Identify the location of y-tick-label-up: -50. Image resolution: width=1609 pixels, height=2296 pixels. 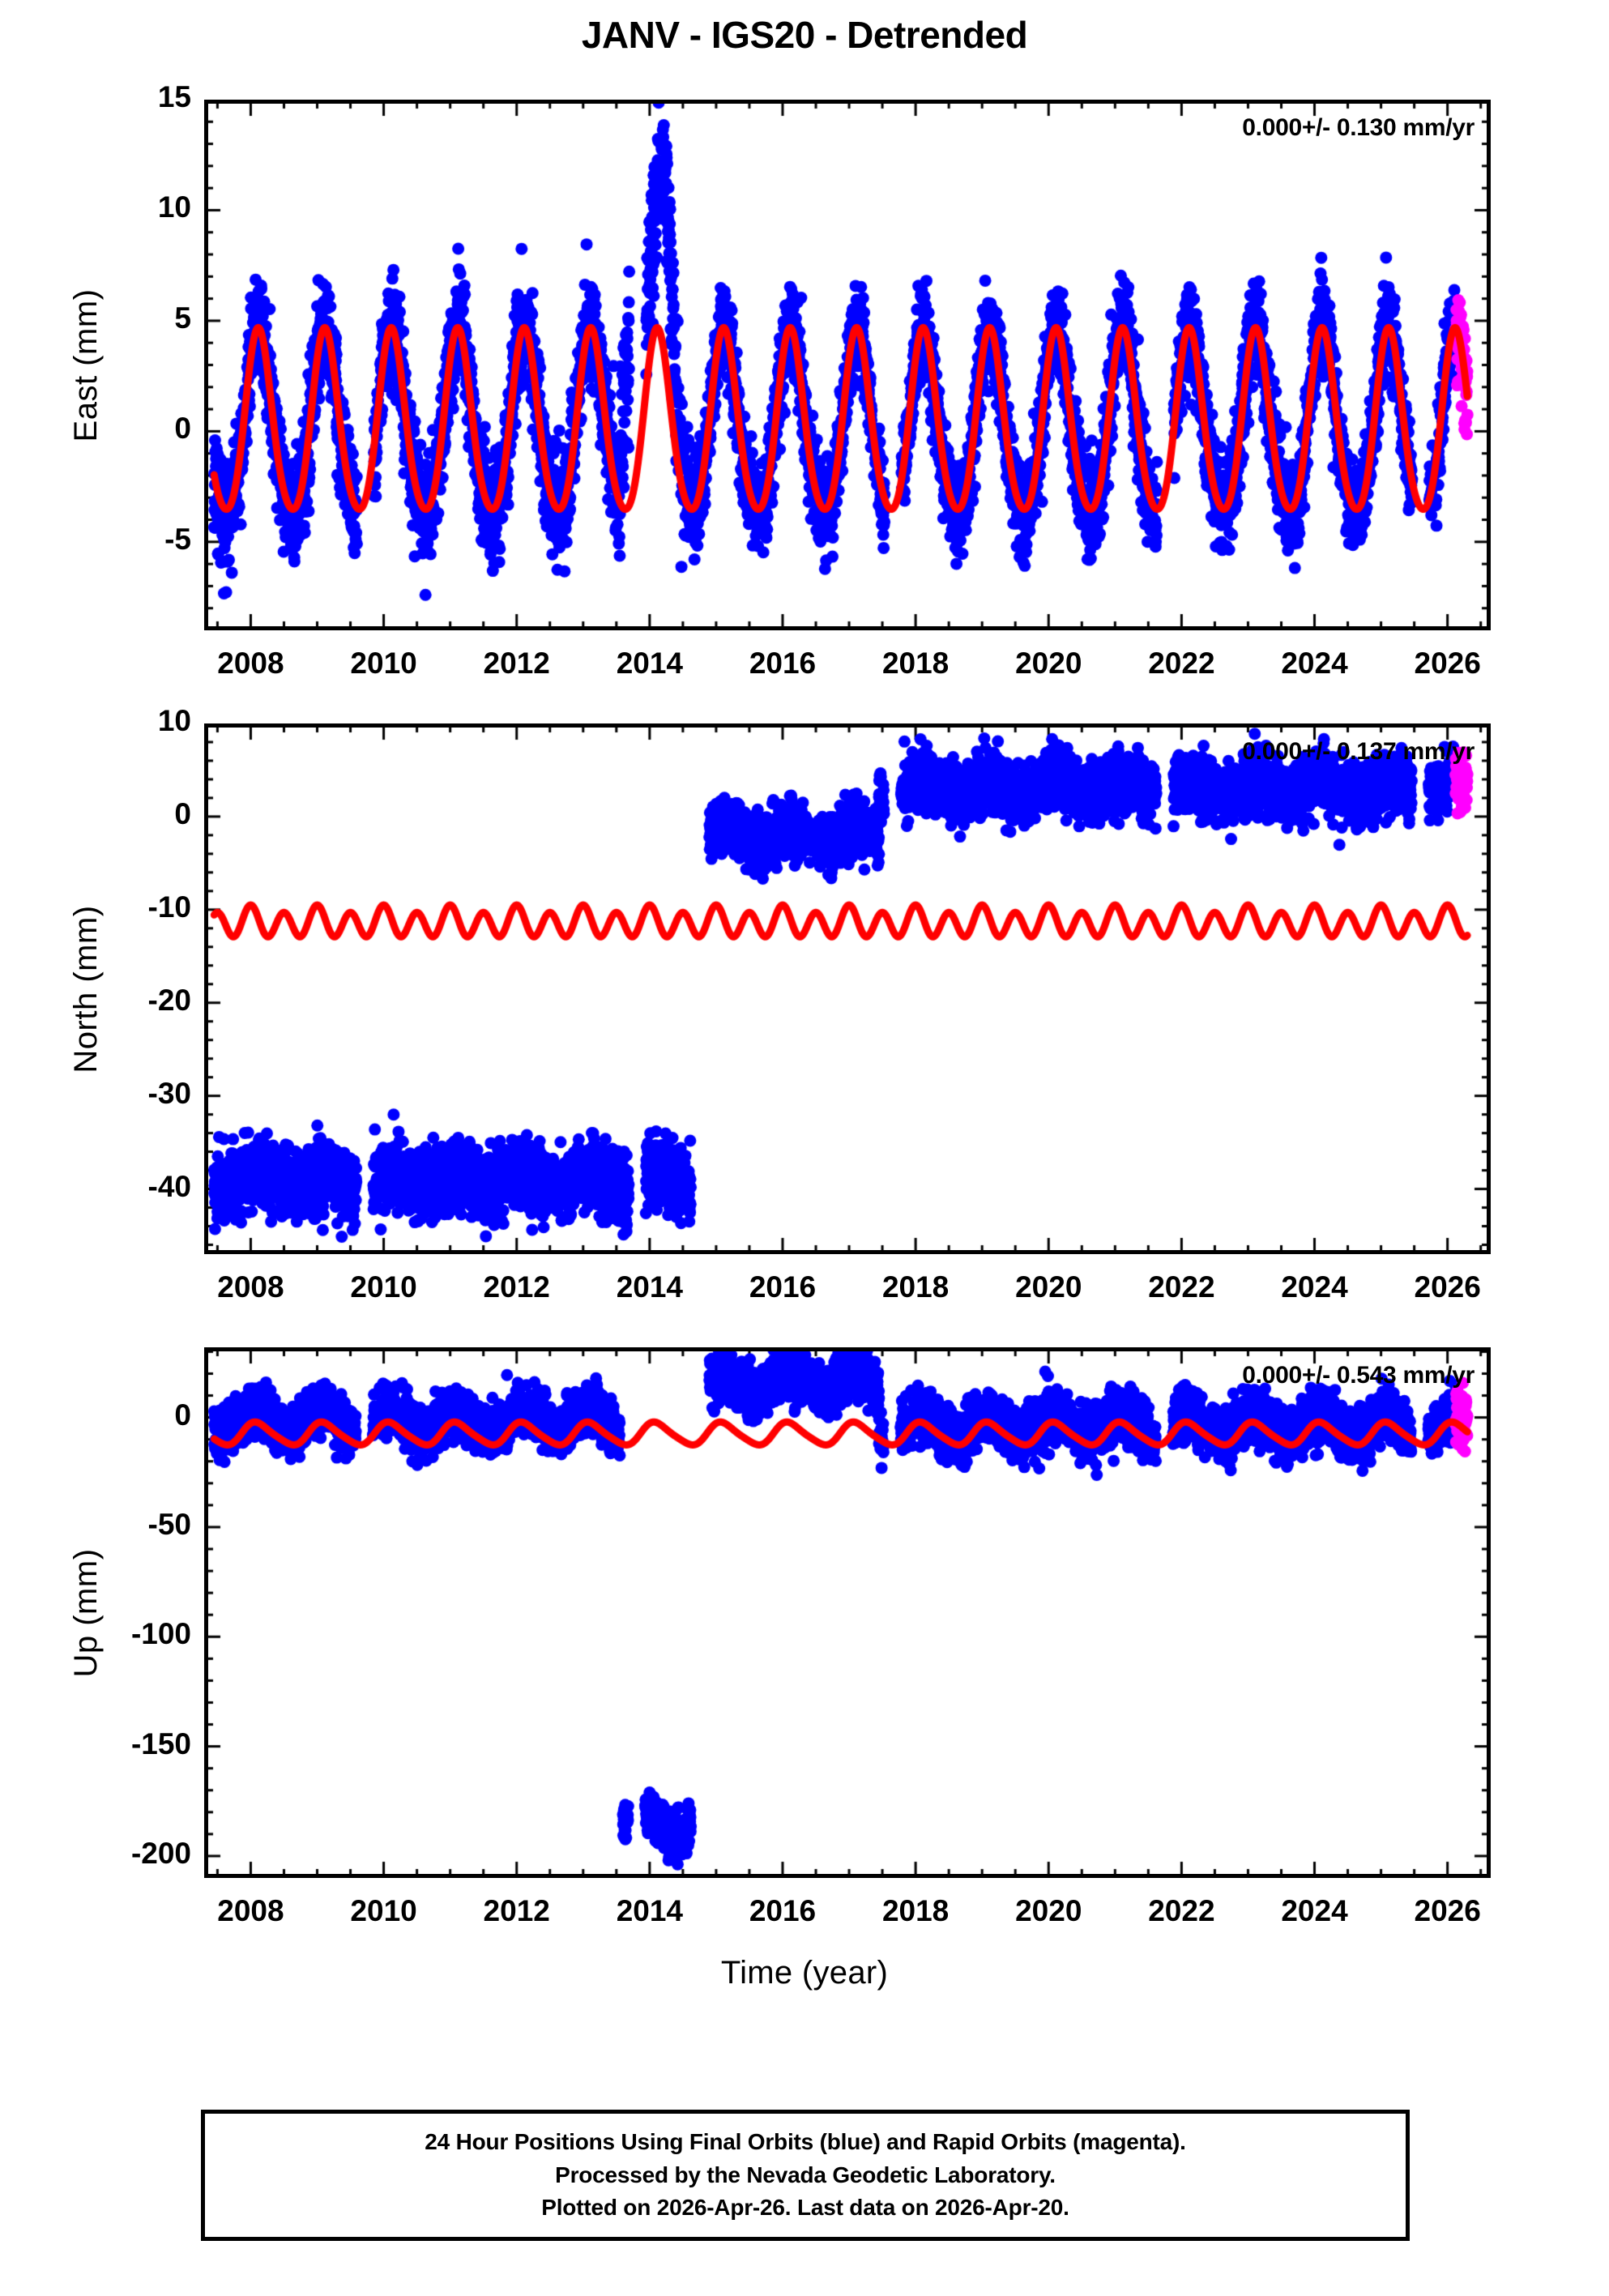
(169, 1524).